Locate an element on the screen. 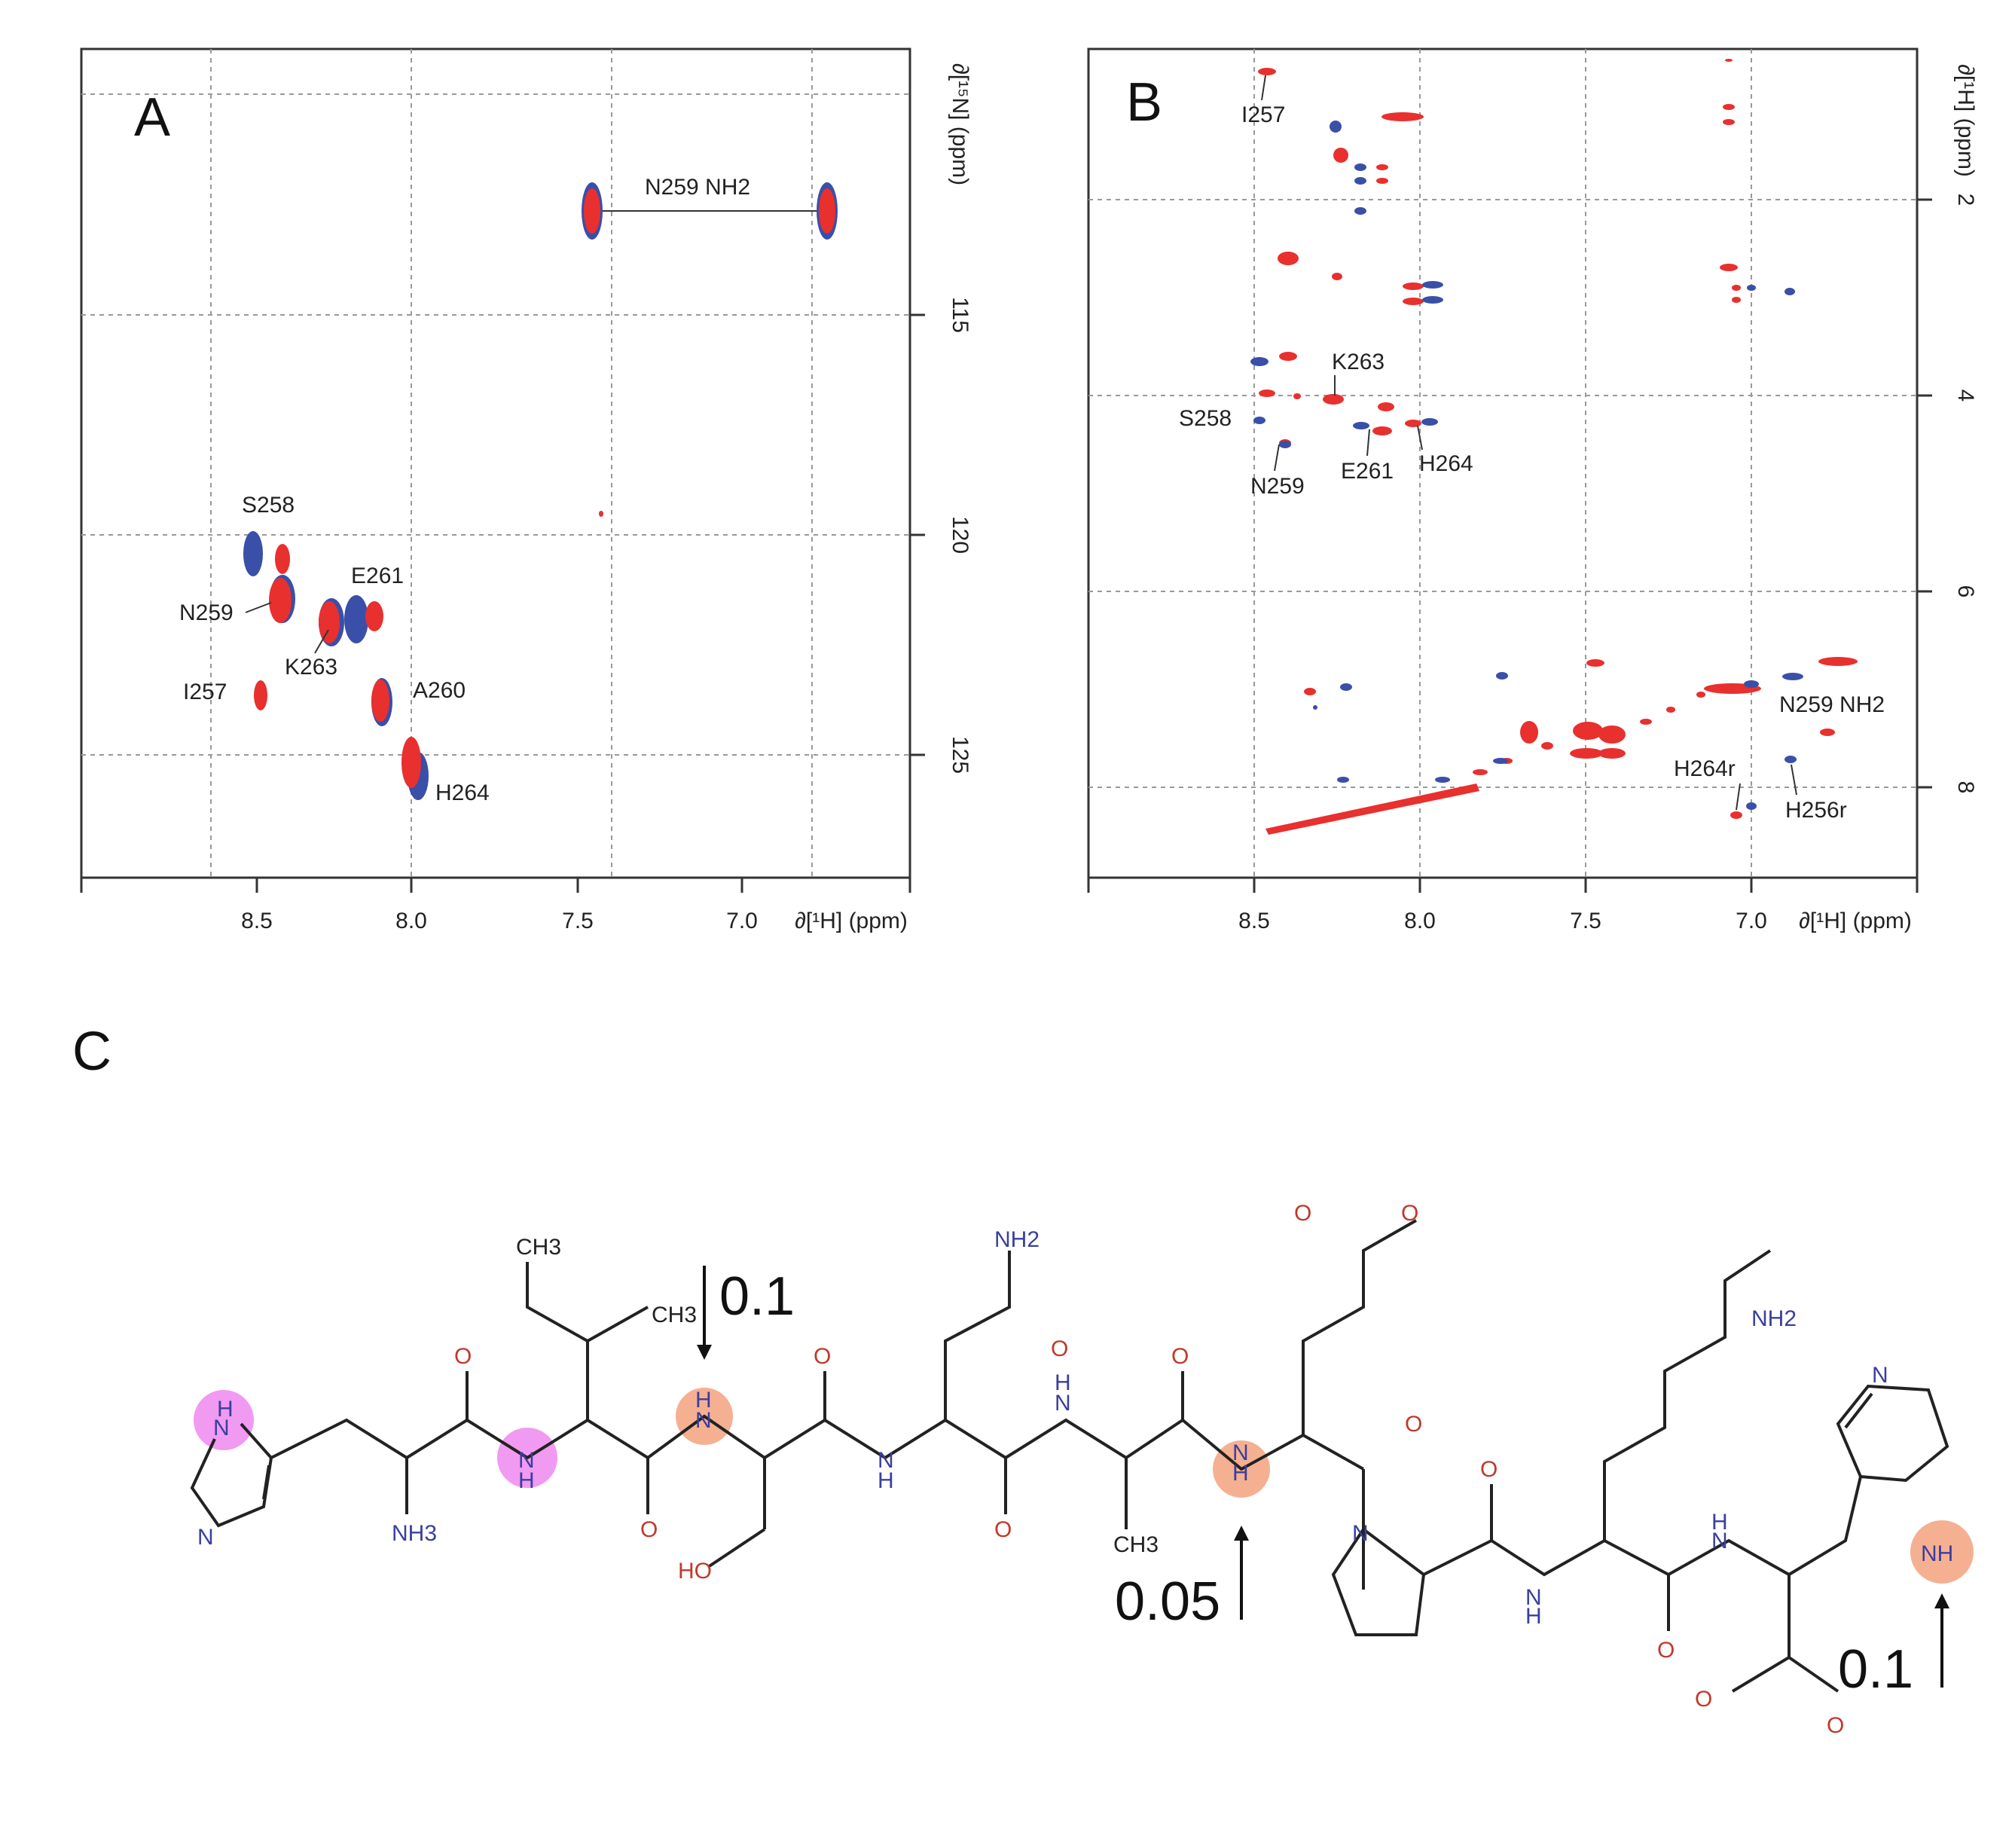 This screenshot has width=2015, height=1848. panel-b-ytick: 6 is located at coordinates (1966, 591).